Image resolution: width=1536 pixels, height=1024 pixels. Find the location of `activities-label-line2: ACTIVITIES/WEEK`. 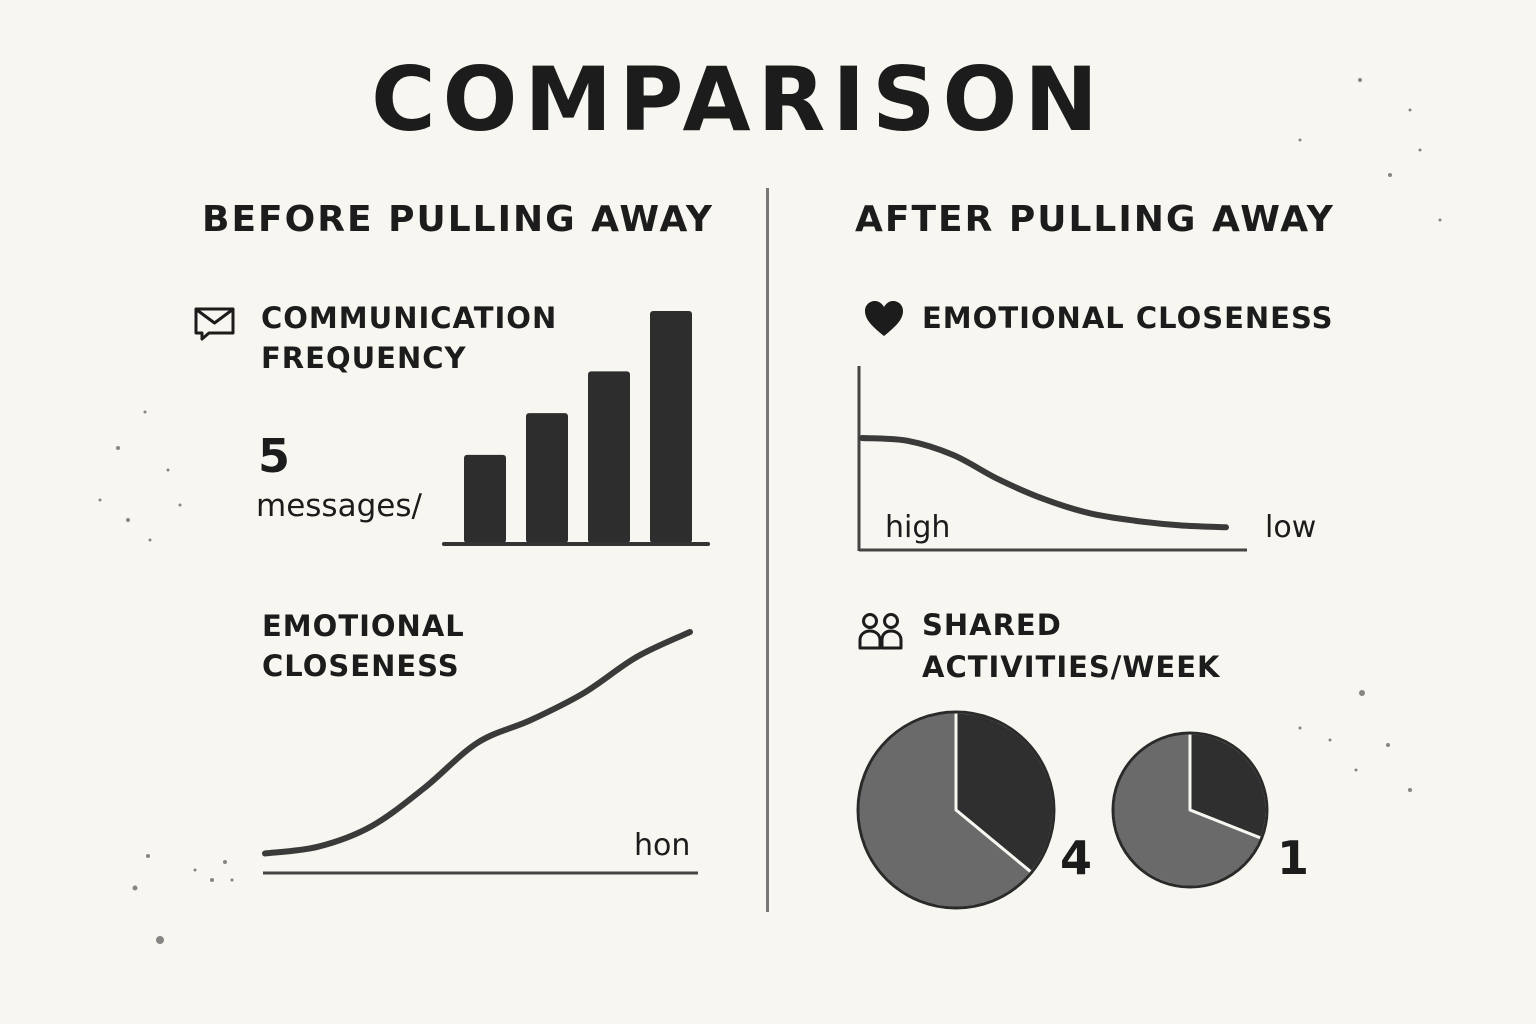

activities-label-line2: ACTIVITIES/WEEK is located at coordinates (1071, 667).